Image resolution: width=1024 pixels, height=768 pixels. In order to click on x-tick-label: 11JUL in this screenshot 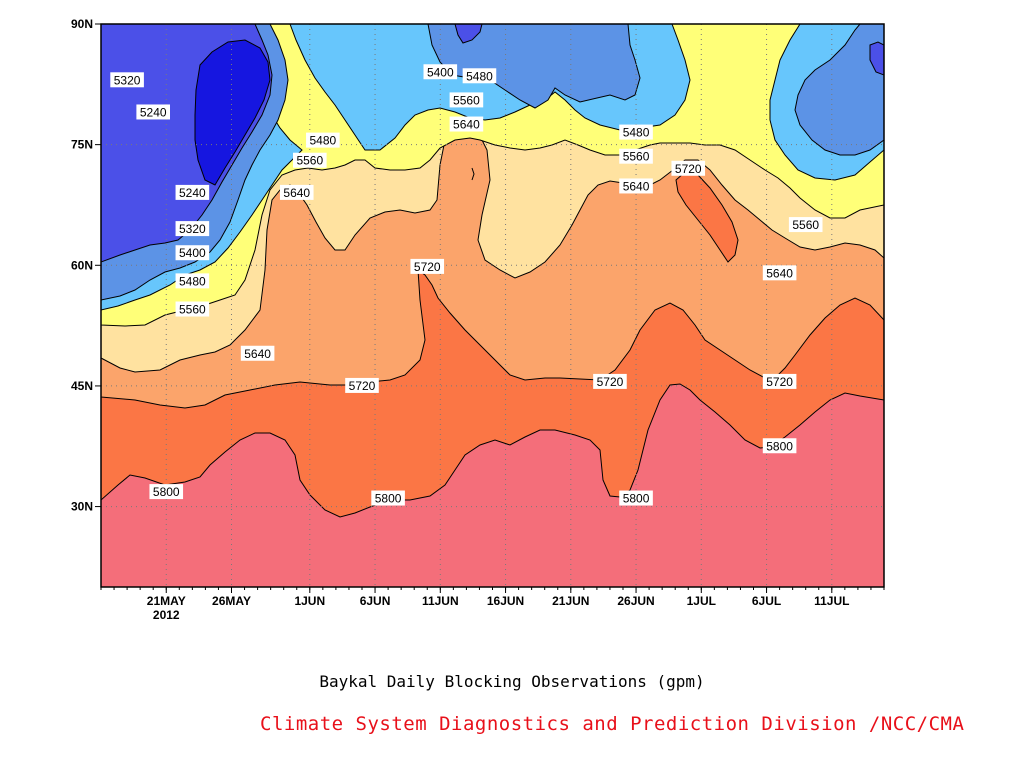, I will do `click(831, 601)`.